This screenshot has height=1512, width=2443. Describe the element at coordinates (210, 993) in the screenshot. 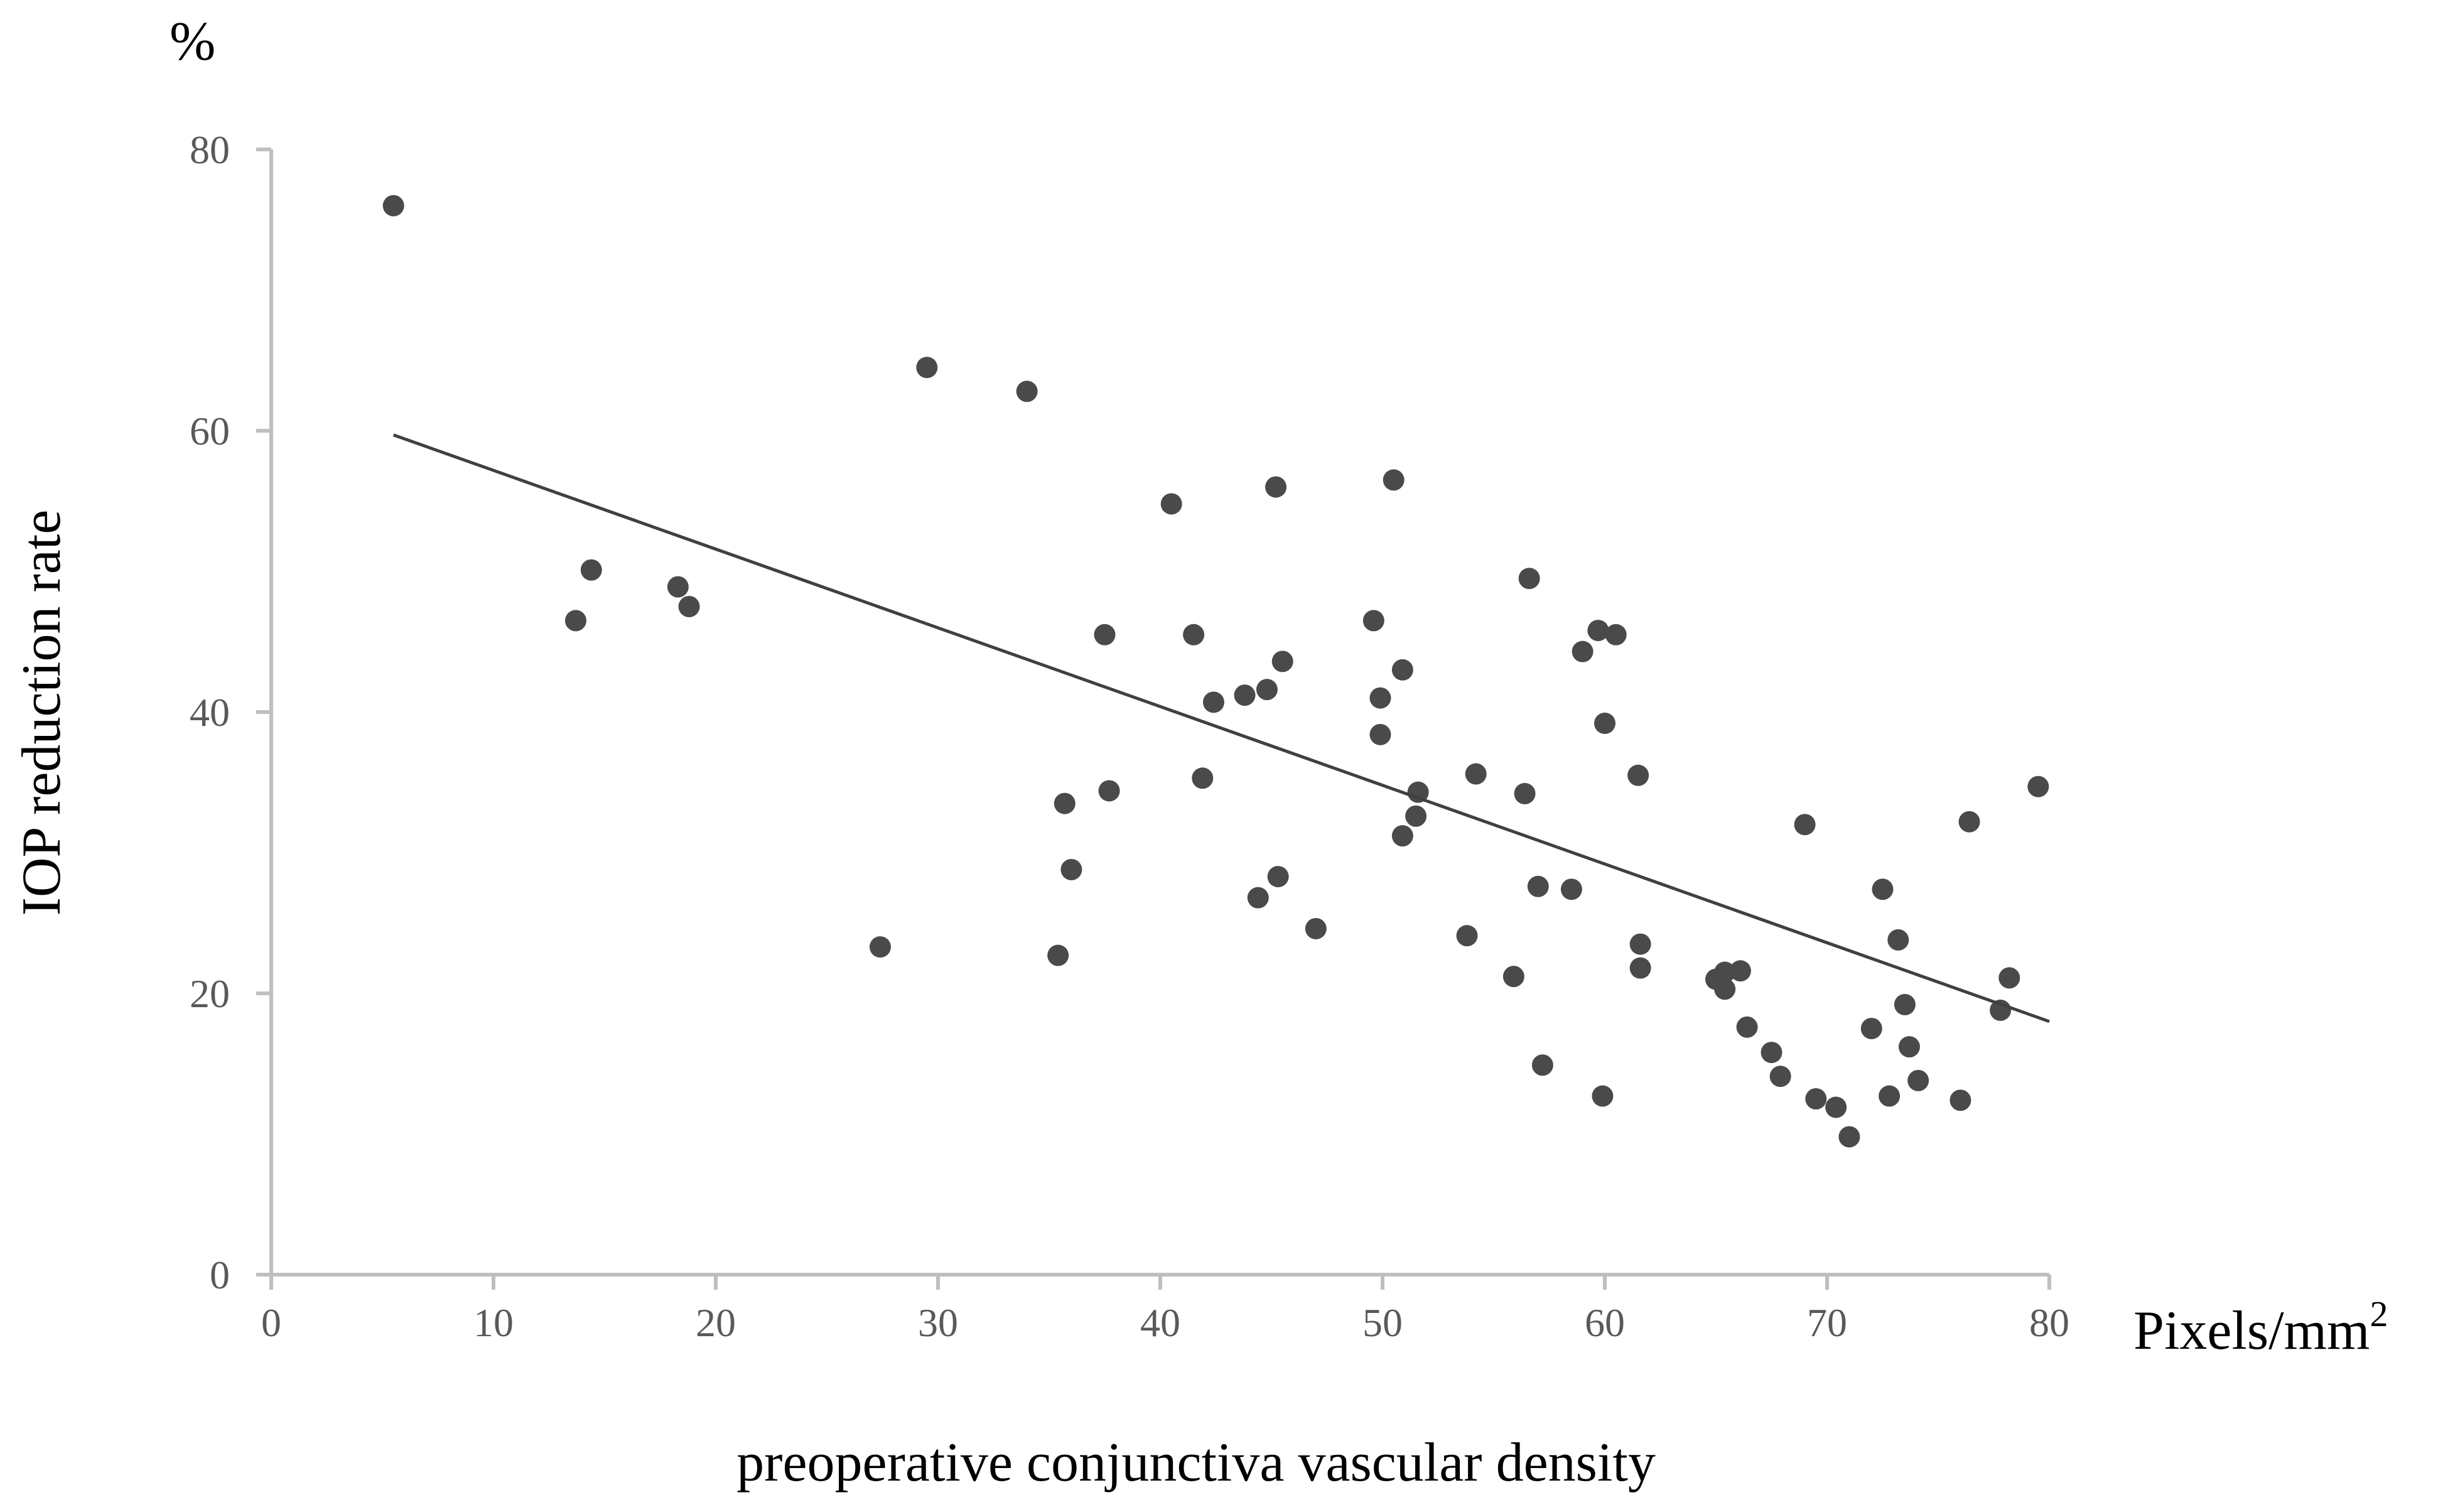

I see `y-tick-label: 20` at that location.